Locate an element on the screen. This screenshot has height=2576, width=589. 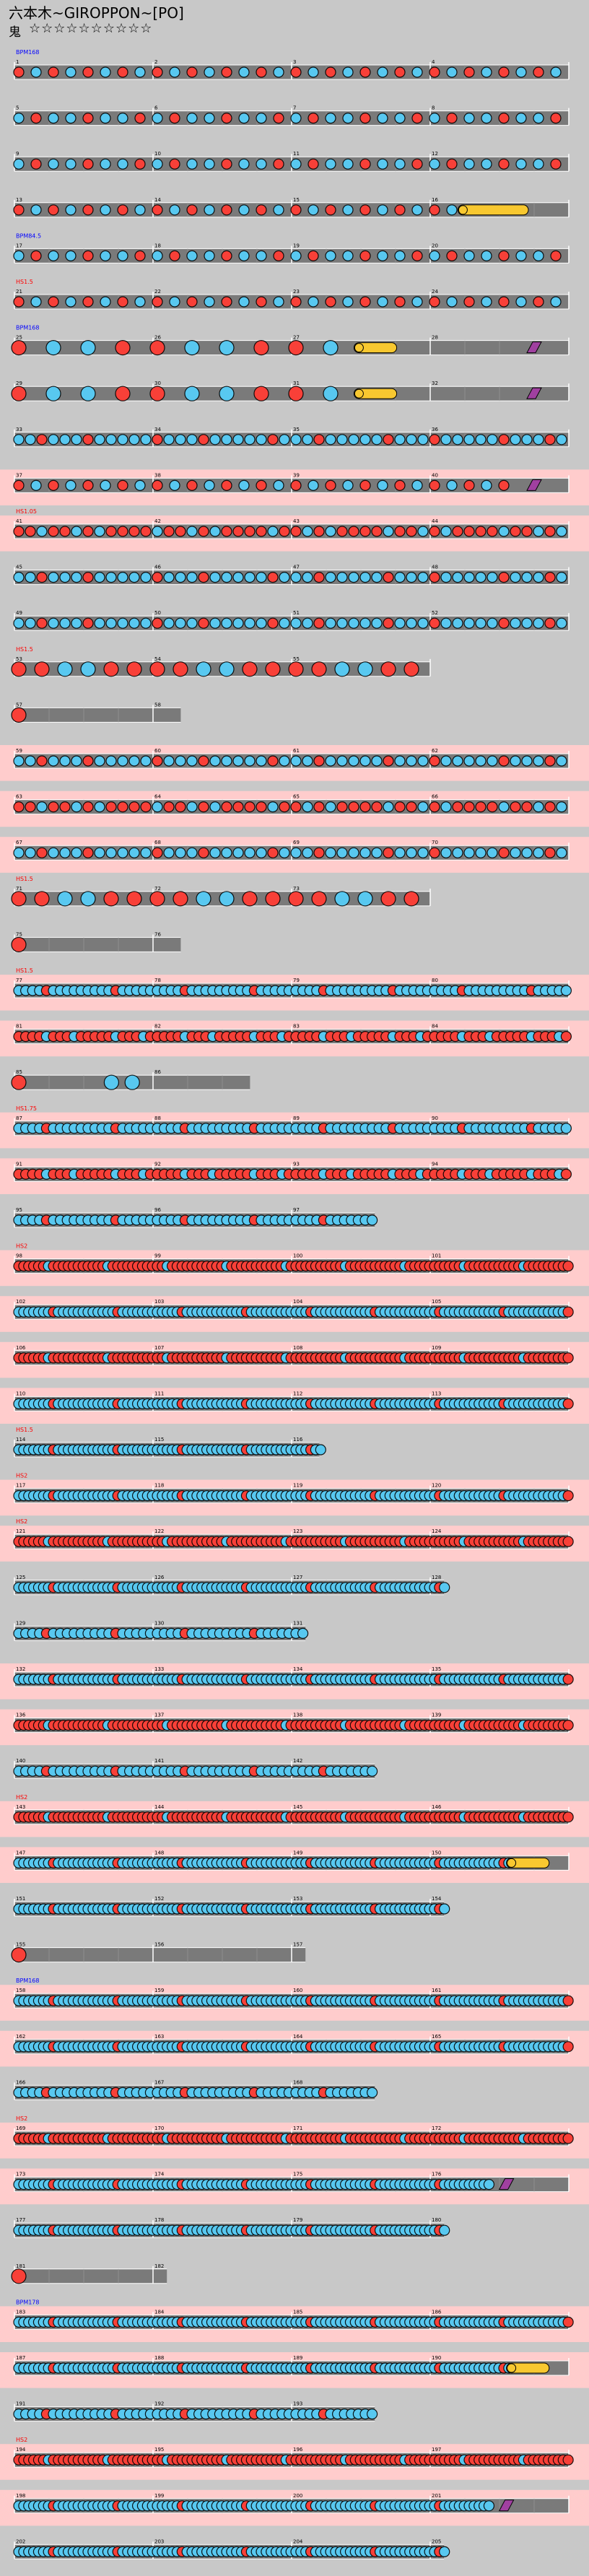
measure-number: 147 is located at coordinates (20, 1852).